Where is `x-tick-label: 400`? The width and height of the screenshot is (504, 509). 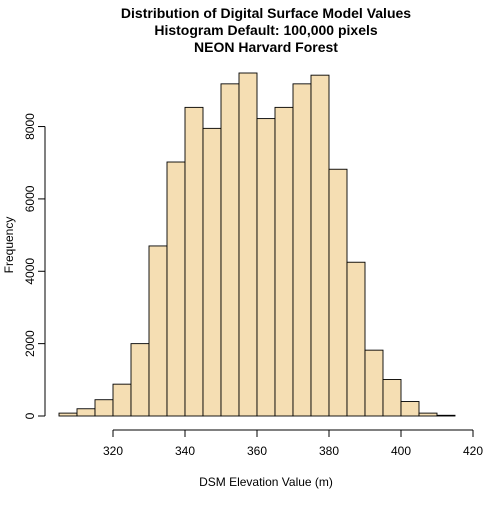
x-tick-label: 400 is located at coordinates (401, 451).